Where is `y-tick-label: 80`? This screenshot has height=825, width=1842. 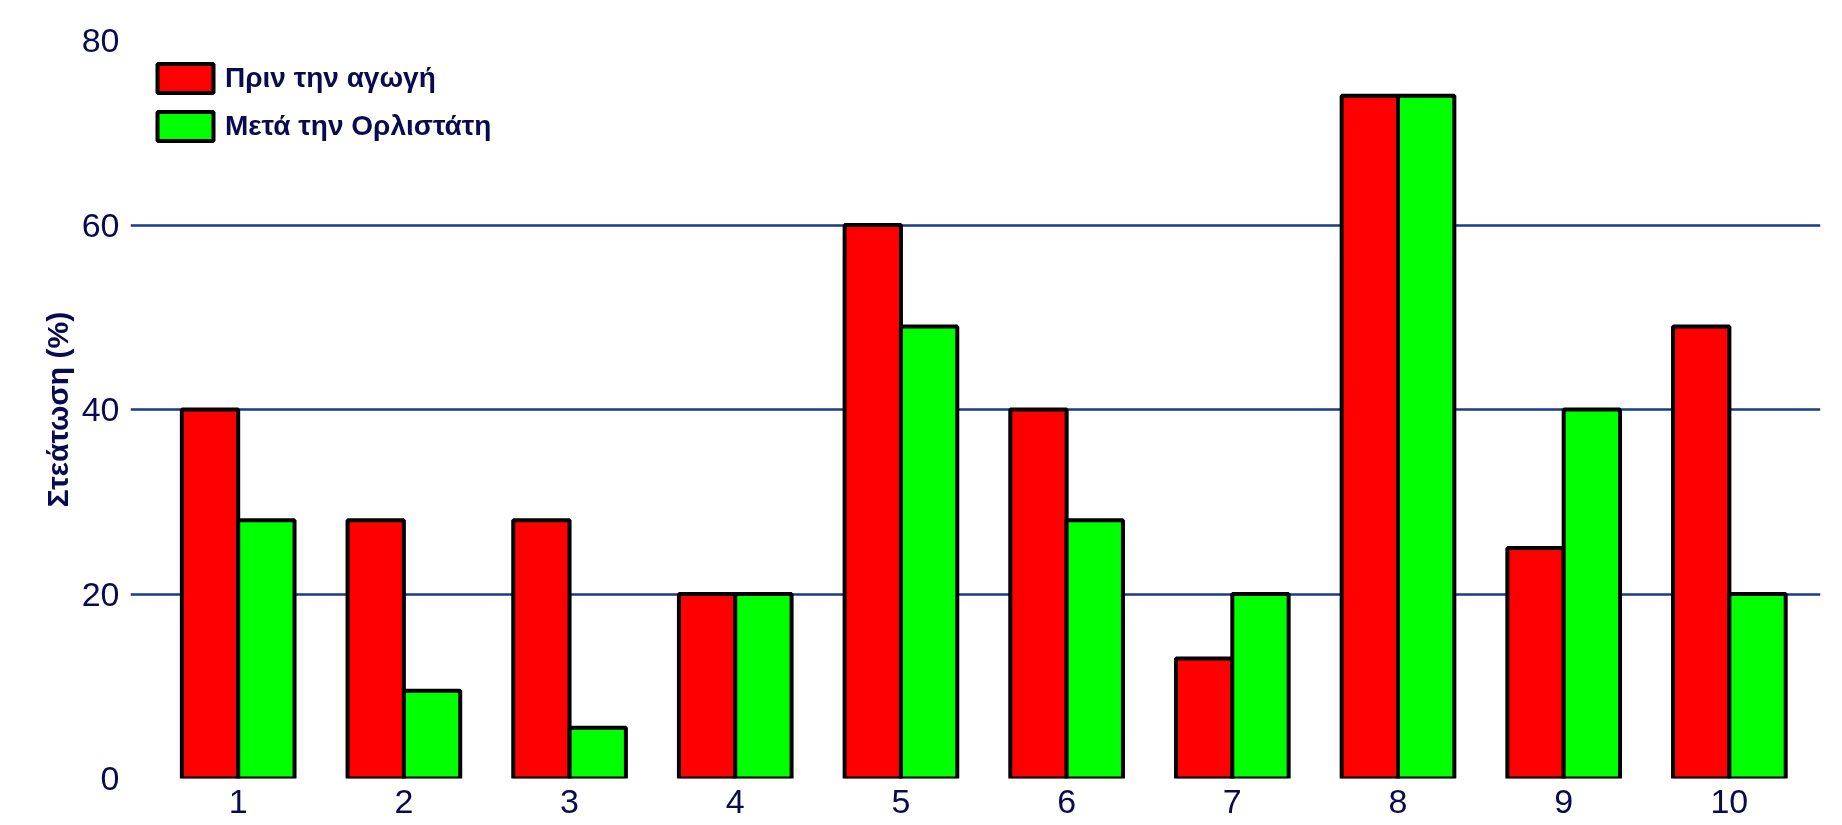 y-tick-label: 80 is located at coordinates (100, 40).